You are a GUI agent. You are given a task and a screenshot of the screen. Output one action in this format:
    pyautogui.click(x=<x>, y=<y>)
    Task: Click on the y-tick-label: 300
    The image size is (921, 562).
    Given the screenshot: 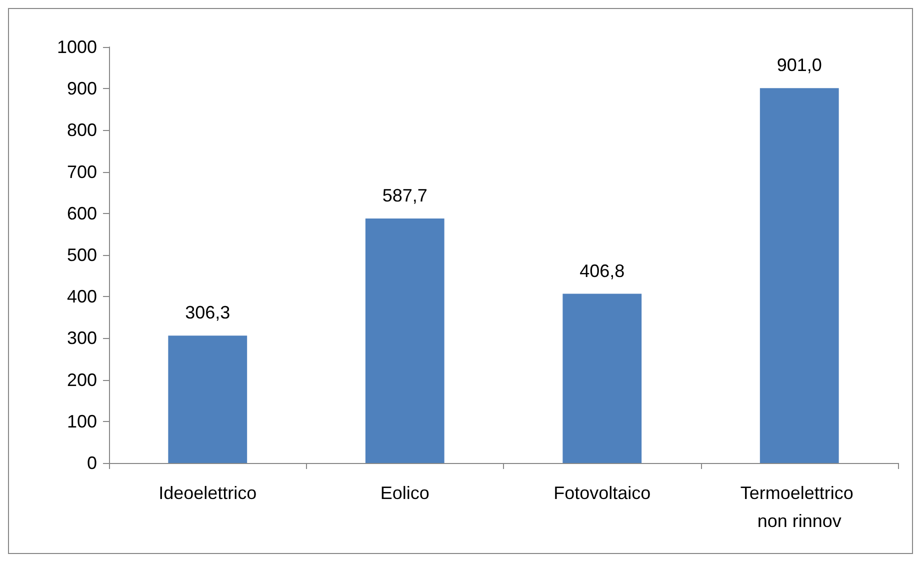 What is the action you would take?
    pyautogui.click(x=81, y=338)
    